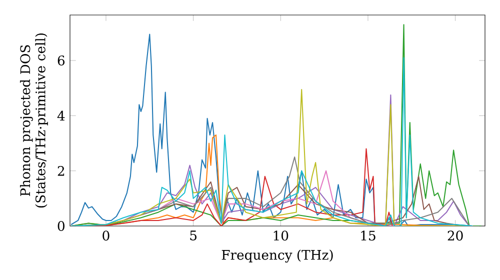  What do you see at coordinates (106, 235) in the screenshot?
I see `x-tick-label: 0` at bounding box center [106, 235].